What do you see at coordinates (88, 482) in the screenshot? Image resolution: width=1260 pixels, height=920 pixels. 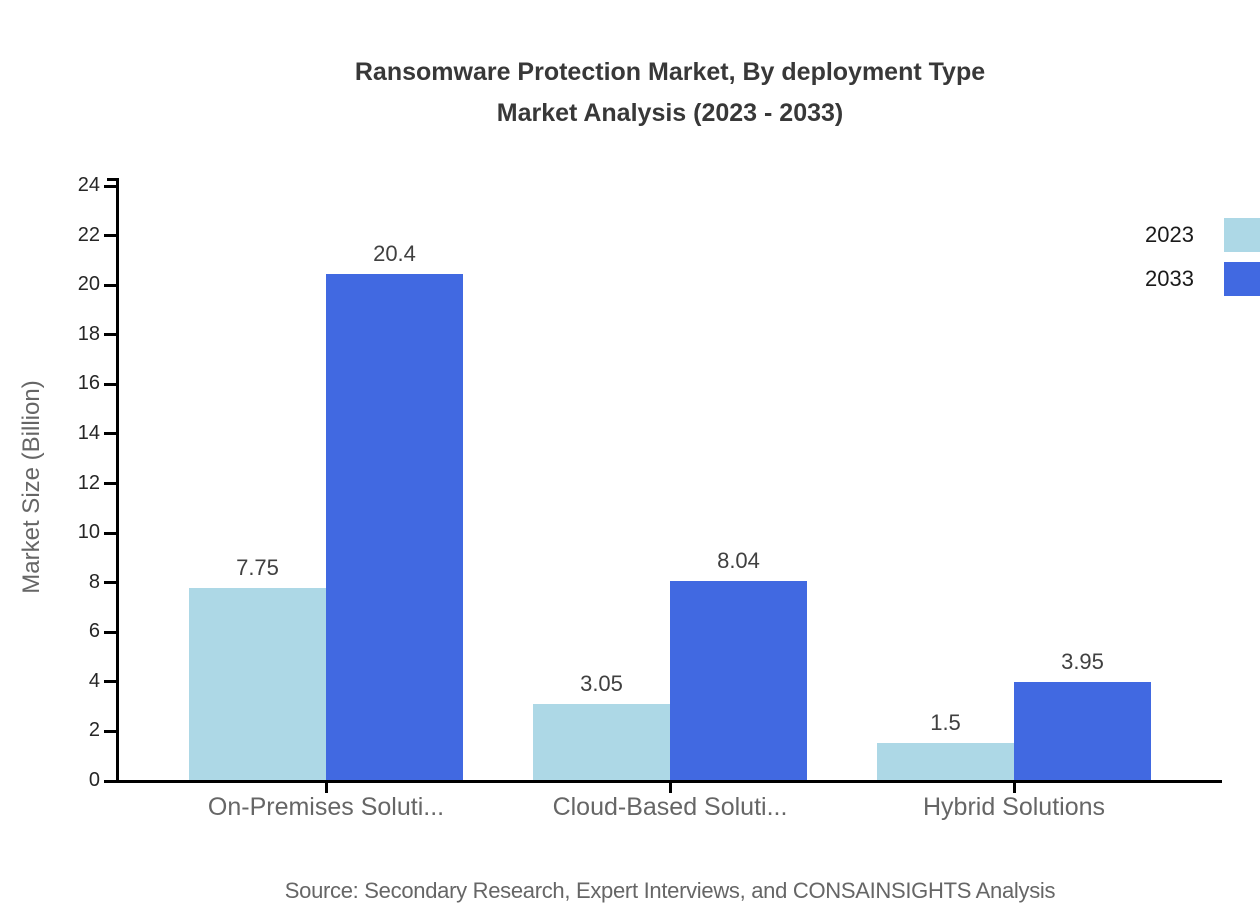 I see `y-tick-label: 12` at bounding box center [88, 482].